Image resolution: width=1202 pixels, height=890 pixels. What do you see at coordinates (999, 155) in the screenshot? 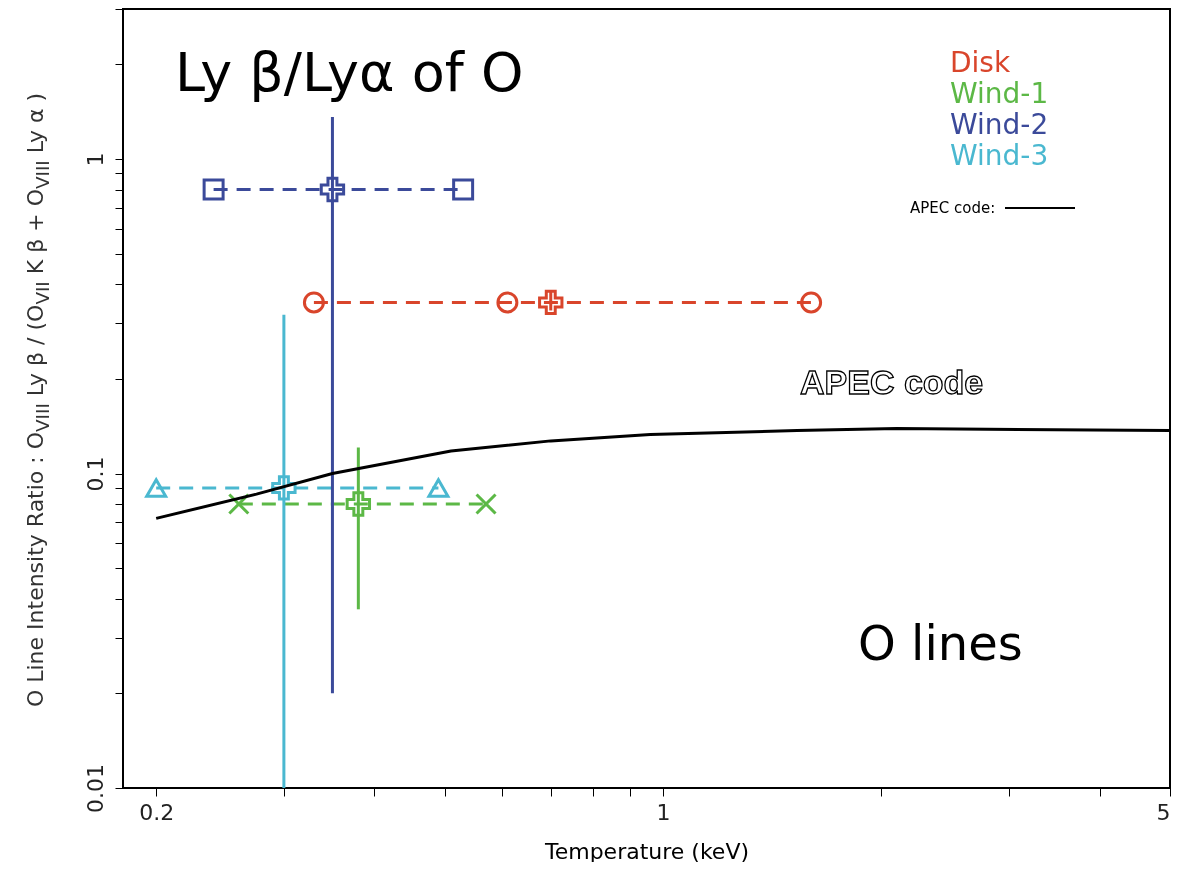
I see `text: Wind-3` at bounding box center [999, 155].